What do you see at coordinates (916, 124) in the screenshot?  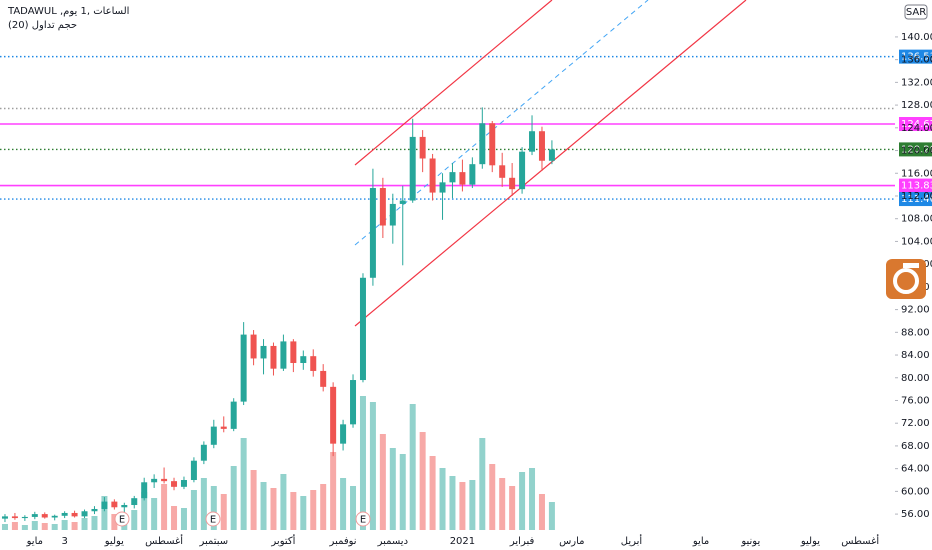 I see `price-level-label: 124.67` at bounding box center [916, 124].